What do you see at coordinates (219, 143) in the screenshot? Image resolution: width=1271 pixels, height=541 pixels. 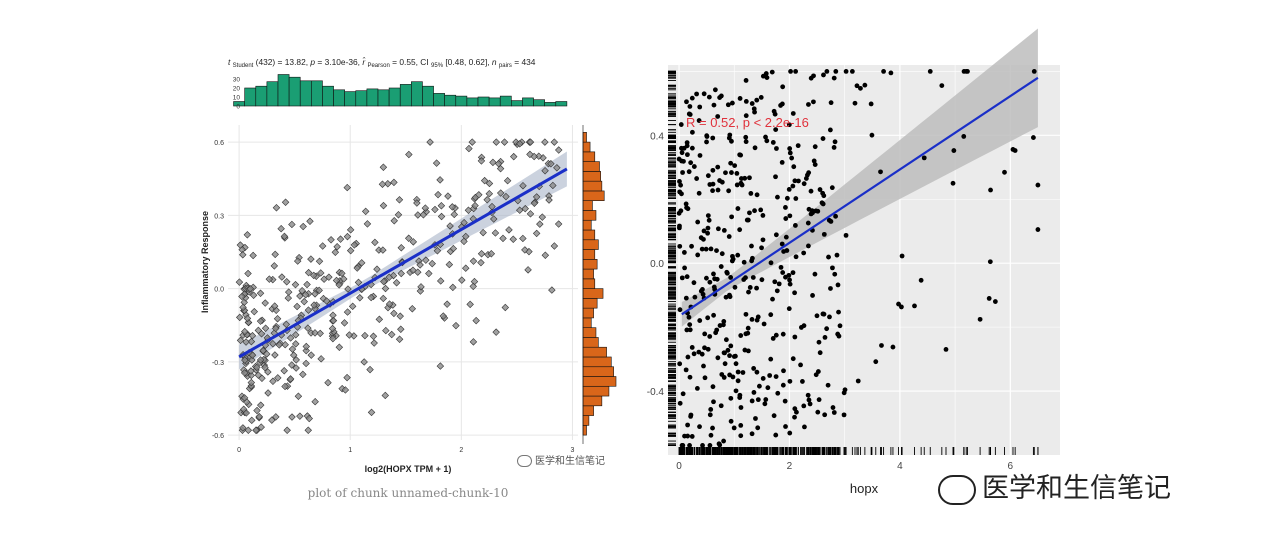 I see `y-tick-label: 0.6` at bounding box center [219, 143].